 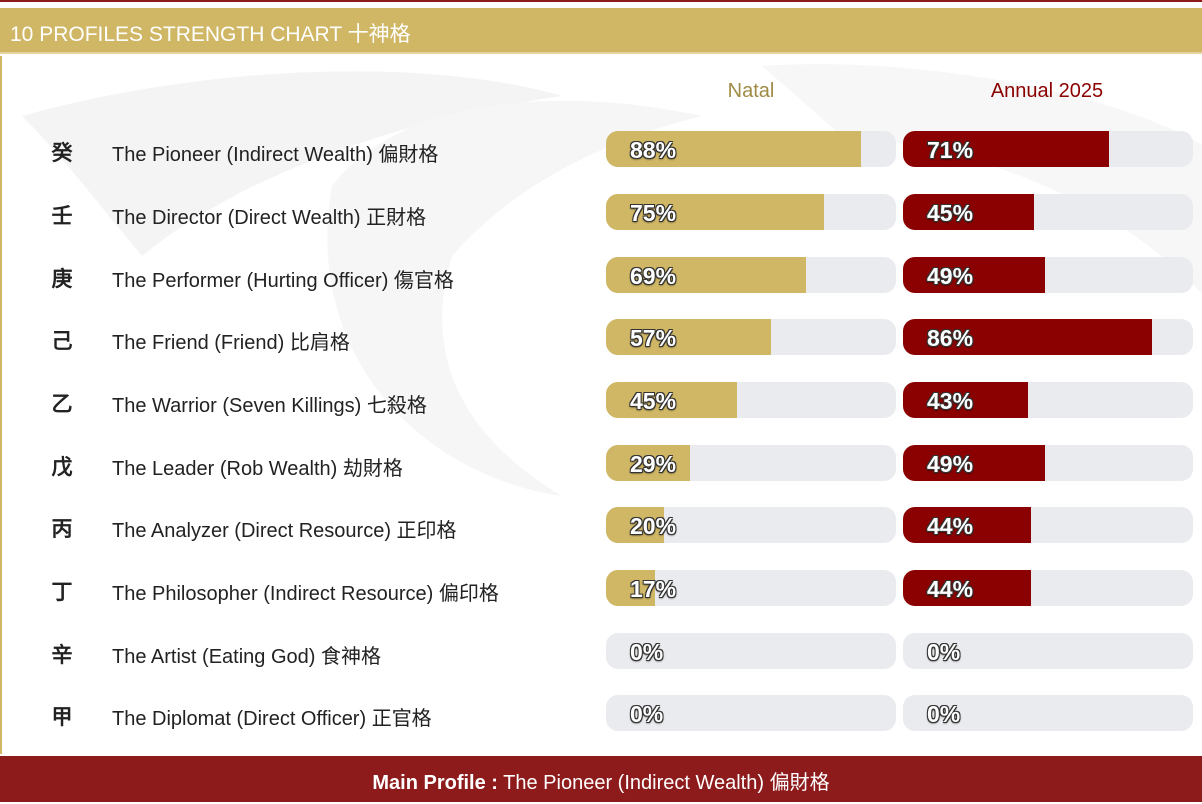 I want to click on profile-row: 癸 The Pioneer (Indirect Wealth) 偏財格 88% 71%, so click(x=602, y=151).